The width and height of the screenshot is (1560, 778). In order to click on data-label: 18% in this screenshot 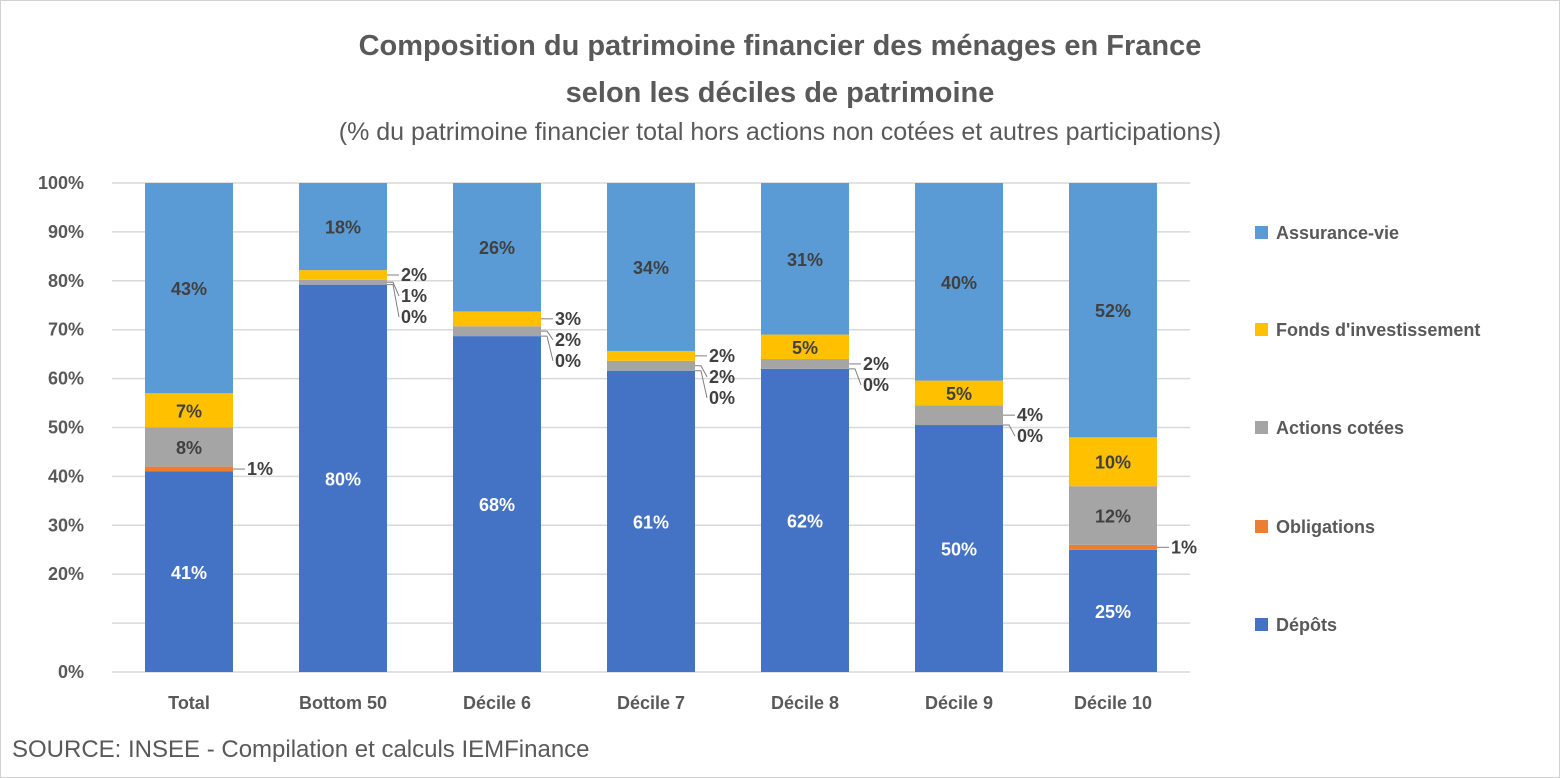, I will do `click(343, 228)`.